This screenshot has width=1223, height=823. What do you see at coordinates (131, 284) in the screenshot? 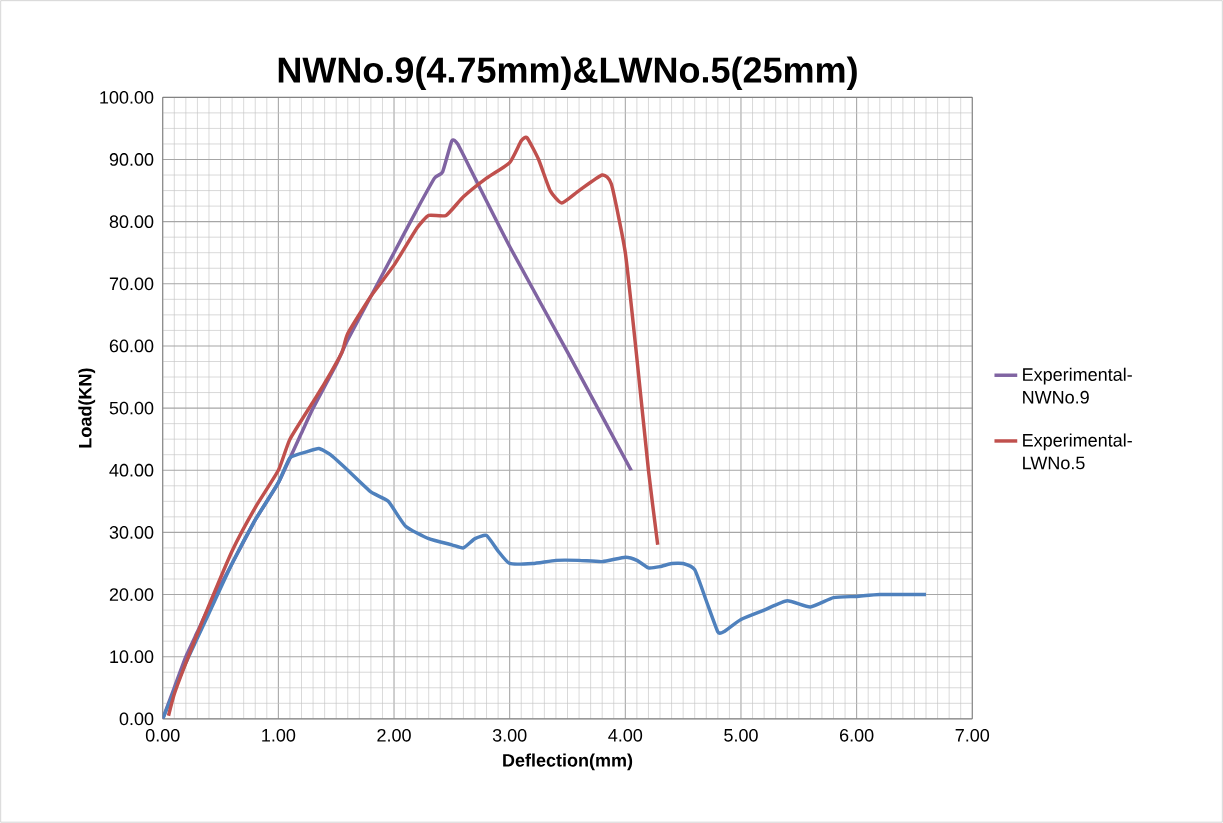
I see `y-tick-label: 70.00` at bounding box center [131, 284].